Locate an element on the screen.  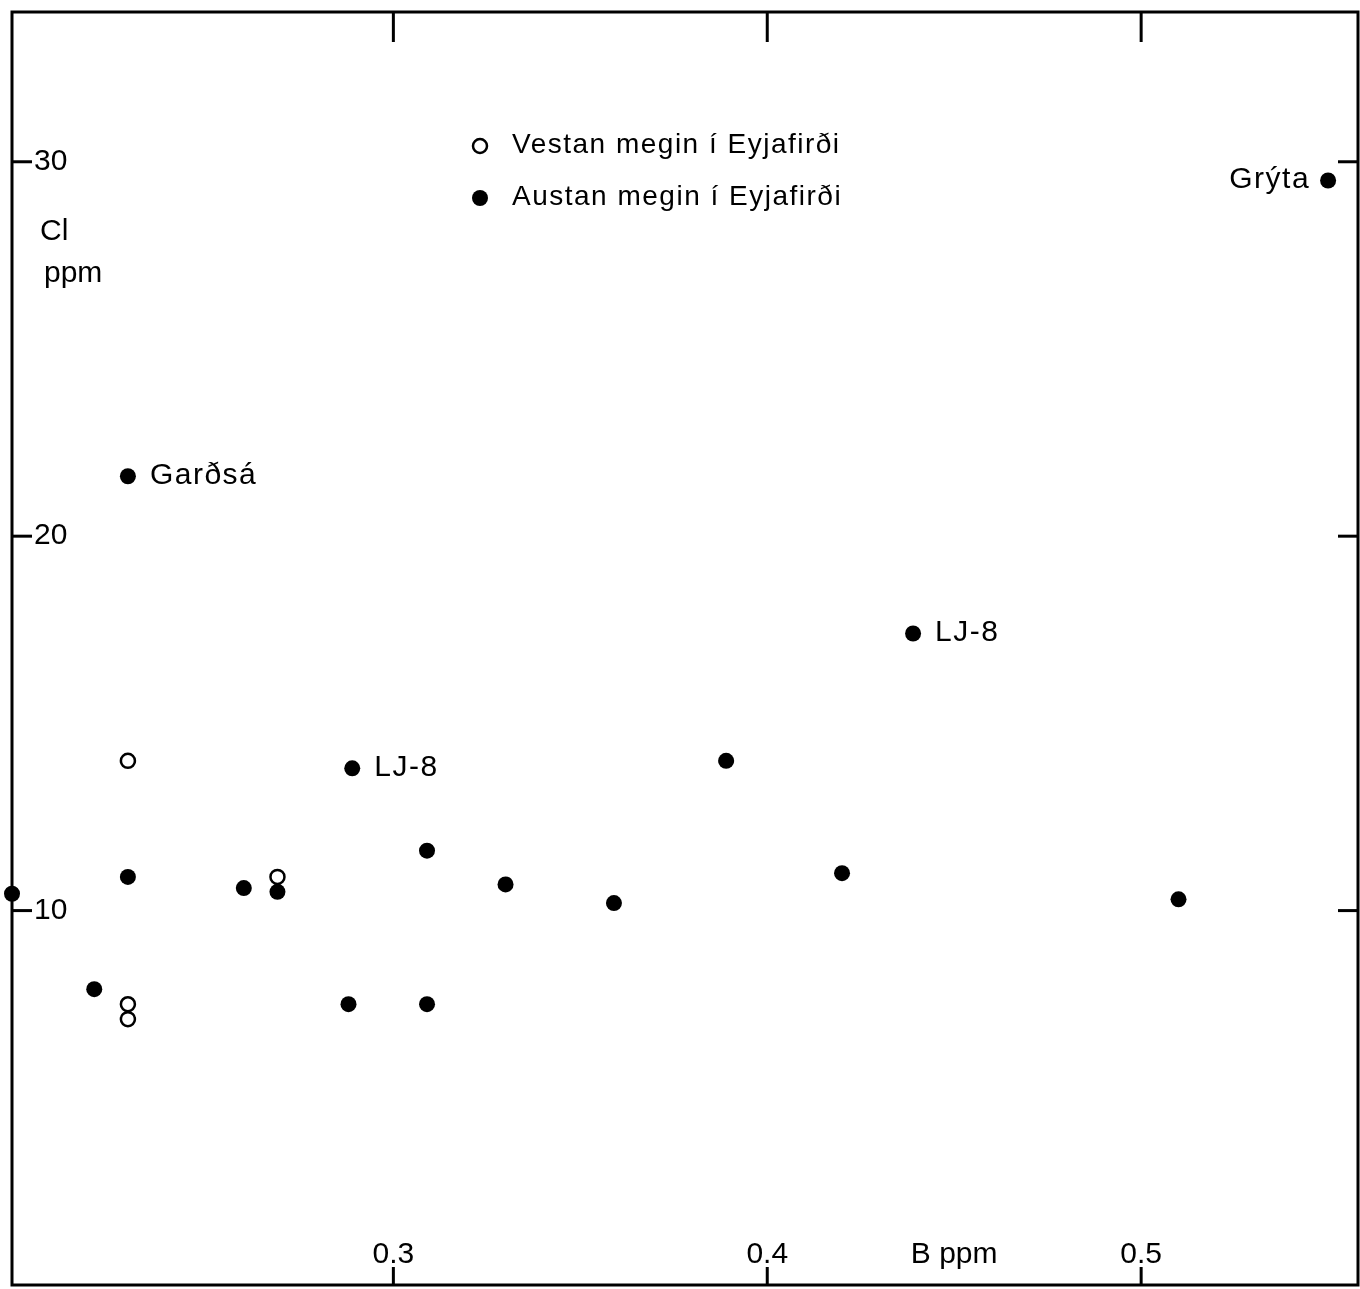
y-axis-title: Cl ppm is located at coordinates (71, 250).